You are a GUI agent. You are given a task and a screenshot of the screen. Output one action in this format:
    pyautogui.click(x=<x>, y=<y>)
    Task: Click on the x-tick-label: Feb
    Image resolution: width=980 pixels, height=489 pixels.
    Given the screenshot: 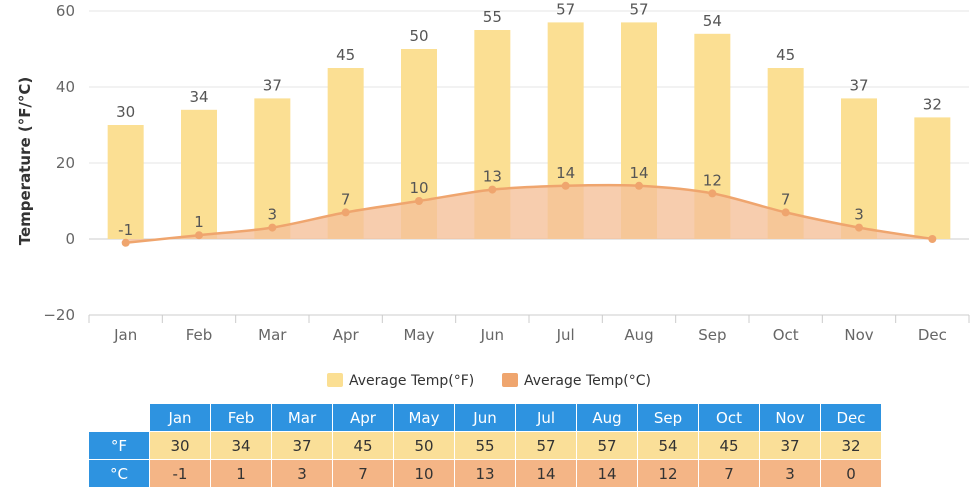 What is the action you would take?
    pyautogui.click(x=199, y=335)
    